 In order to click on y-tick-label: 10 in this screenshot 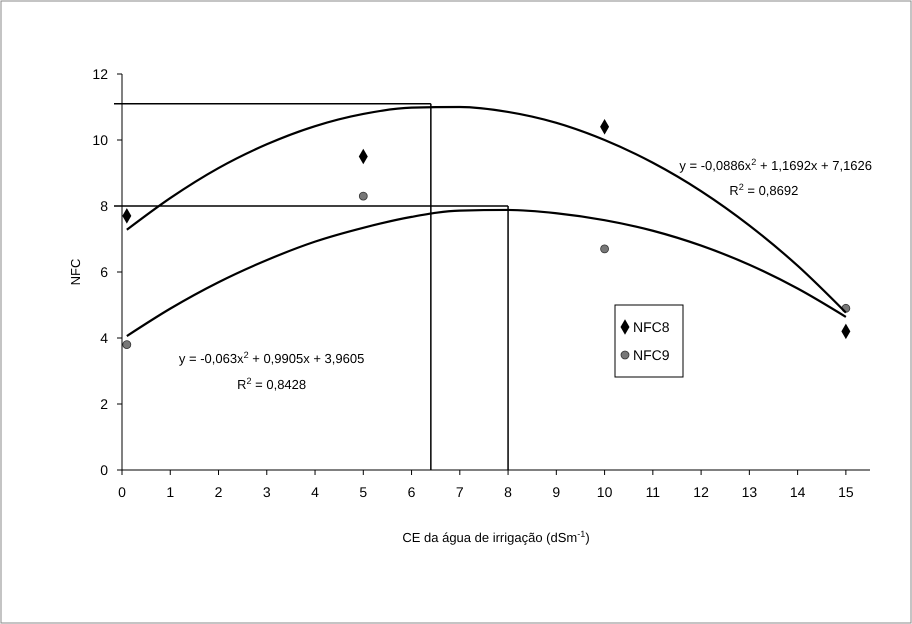, I will do `click(100, 140)`.